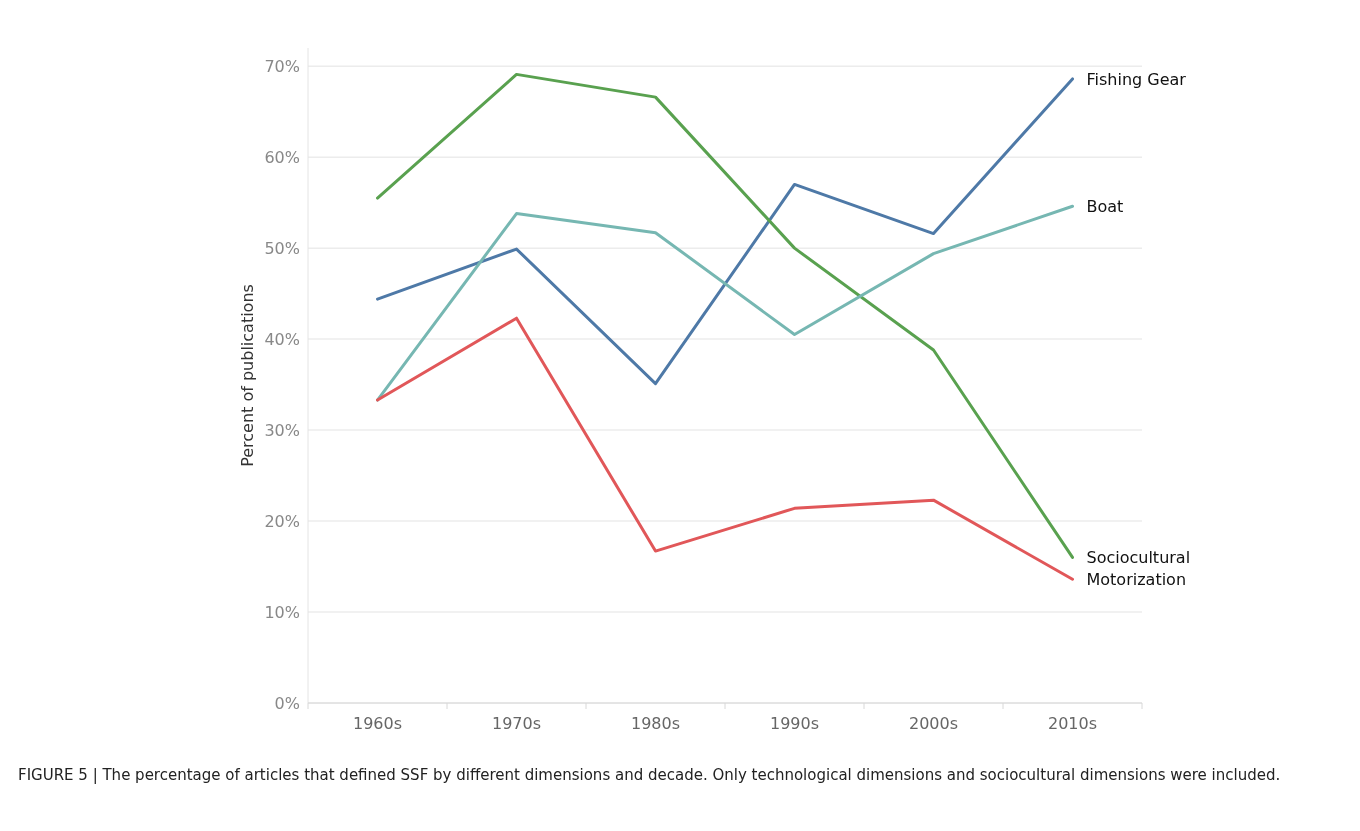  Describe the element at coordinates (933, 723) in the screenshot. I see `x-tick-label: 2000s` at that location.